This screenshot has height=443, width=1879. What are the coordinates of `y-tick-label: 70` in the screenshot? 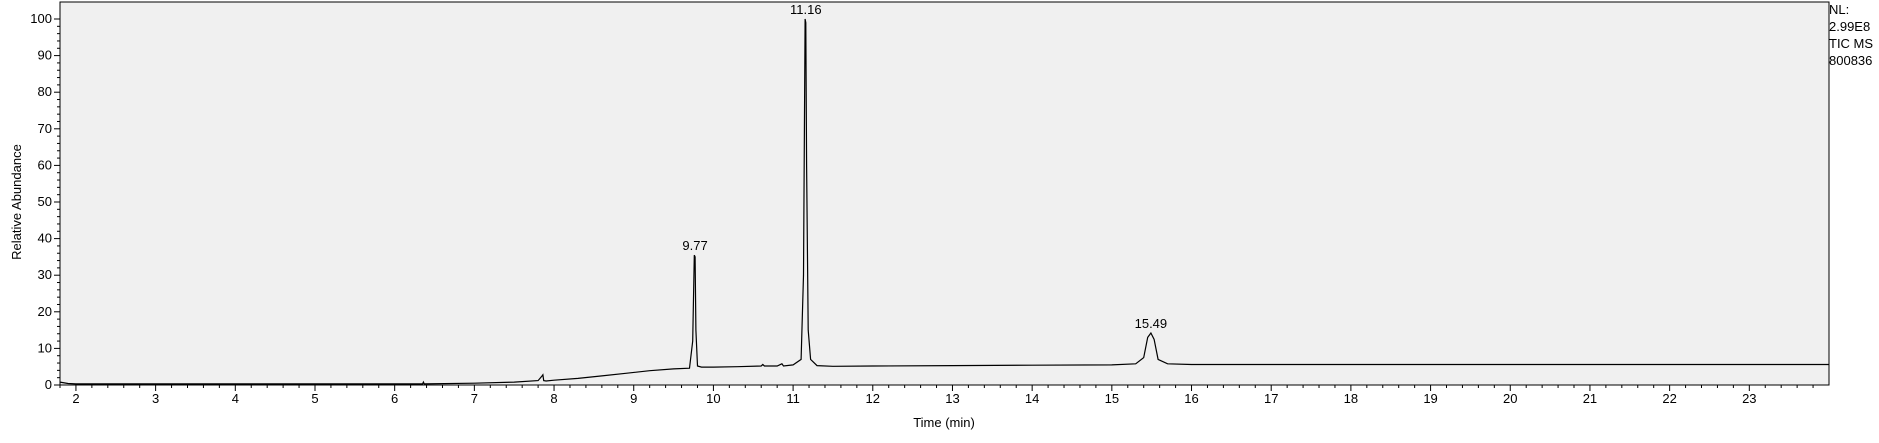 It's located at (45, 128).